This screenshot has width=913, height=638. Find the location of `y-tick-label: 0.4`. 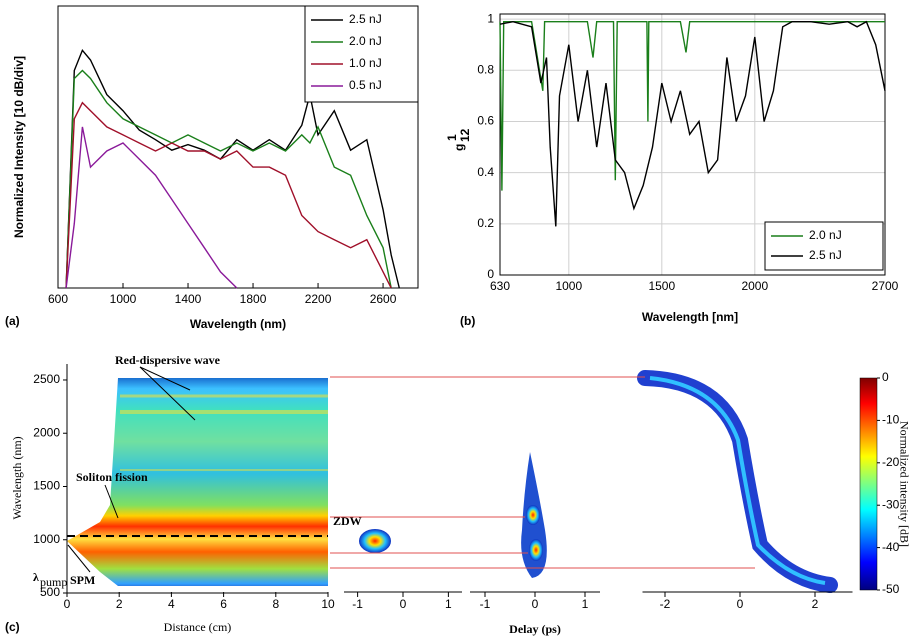

y-tick-label: 0.4 is located at coordinates (485, 172).